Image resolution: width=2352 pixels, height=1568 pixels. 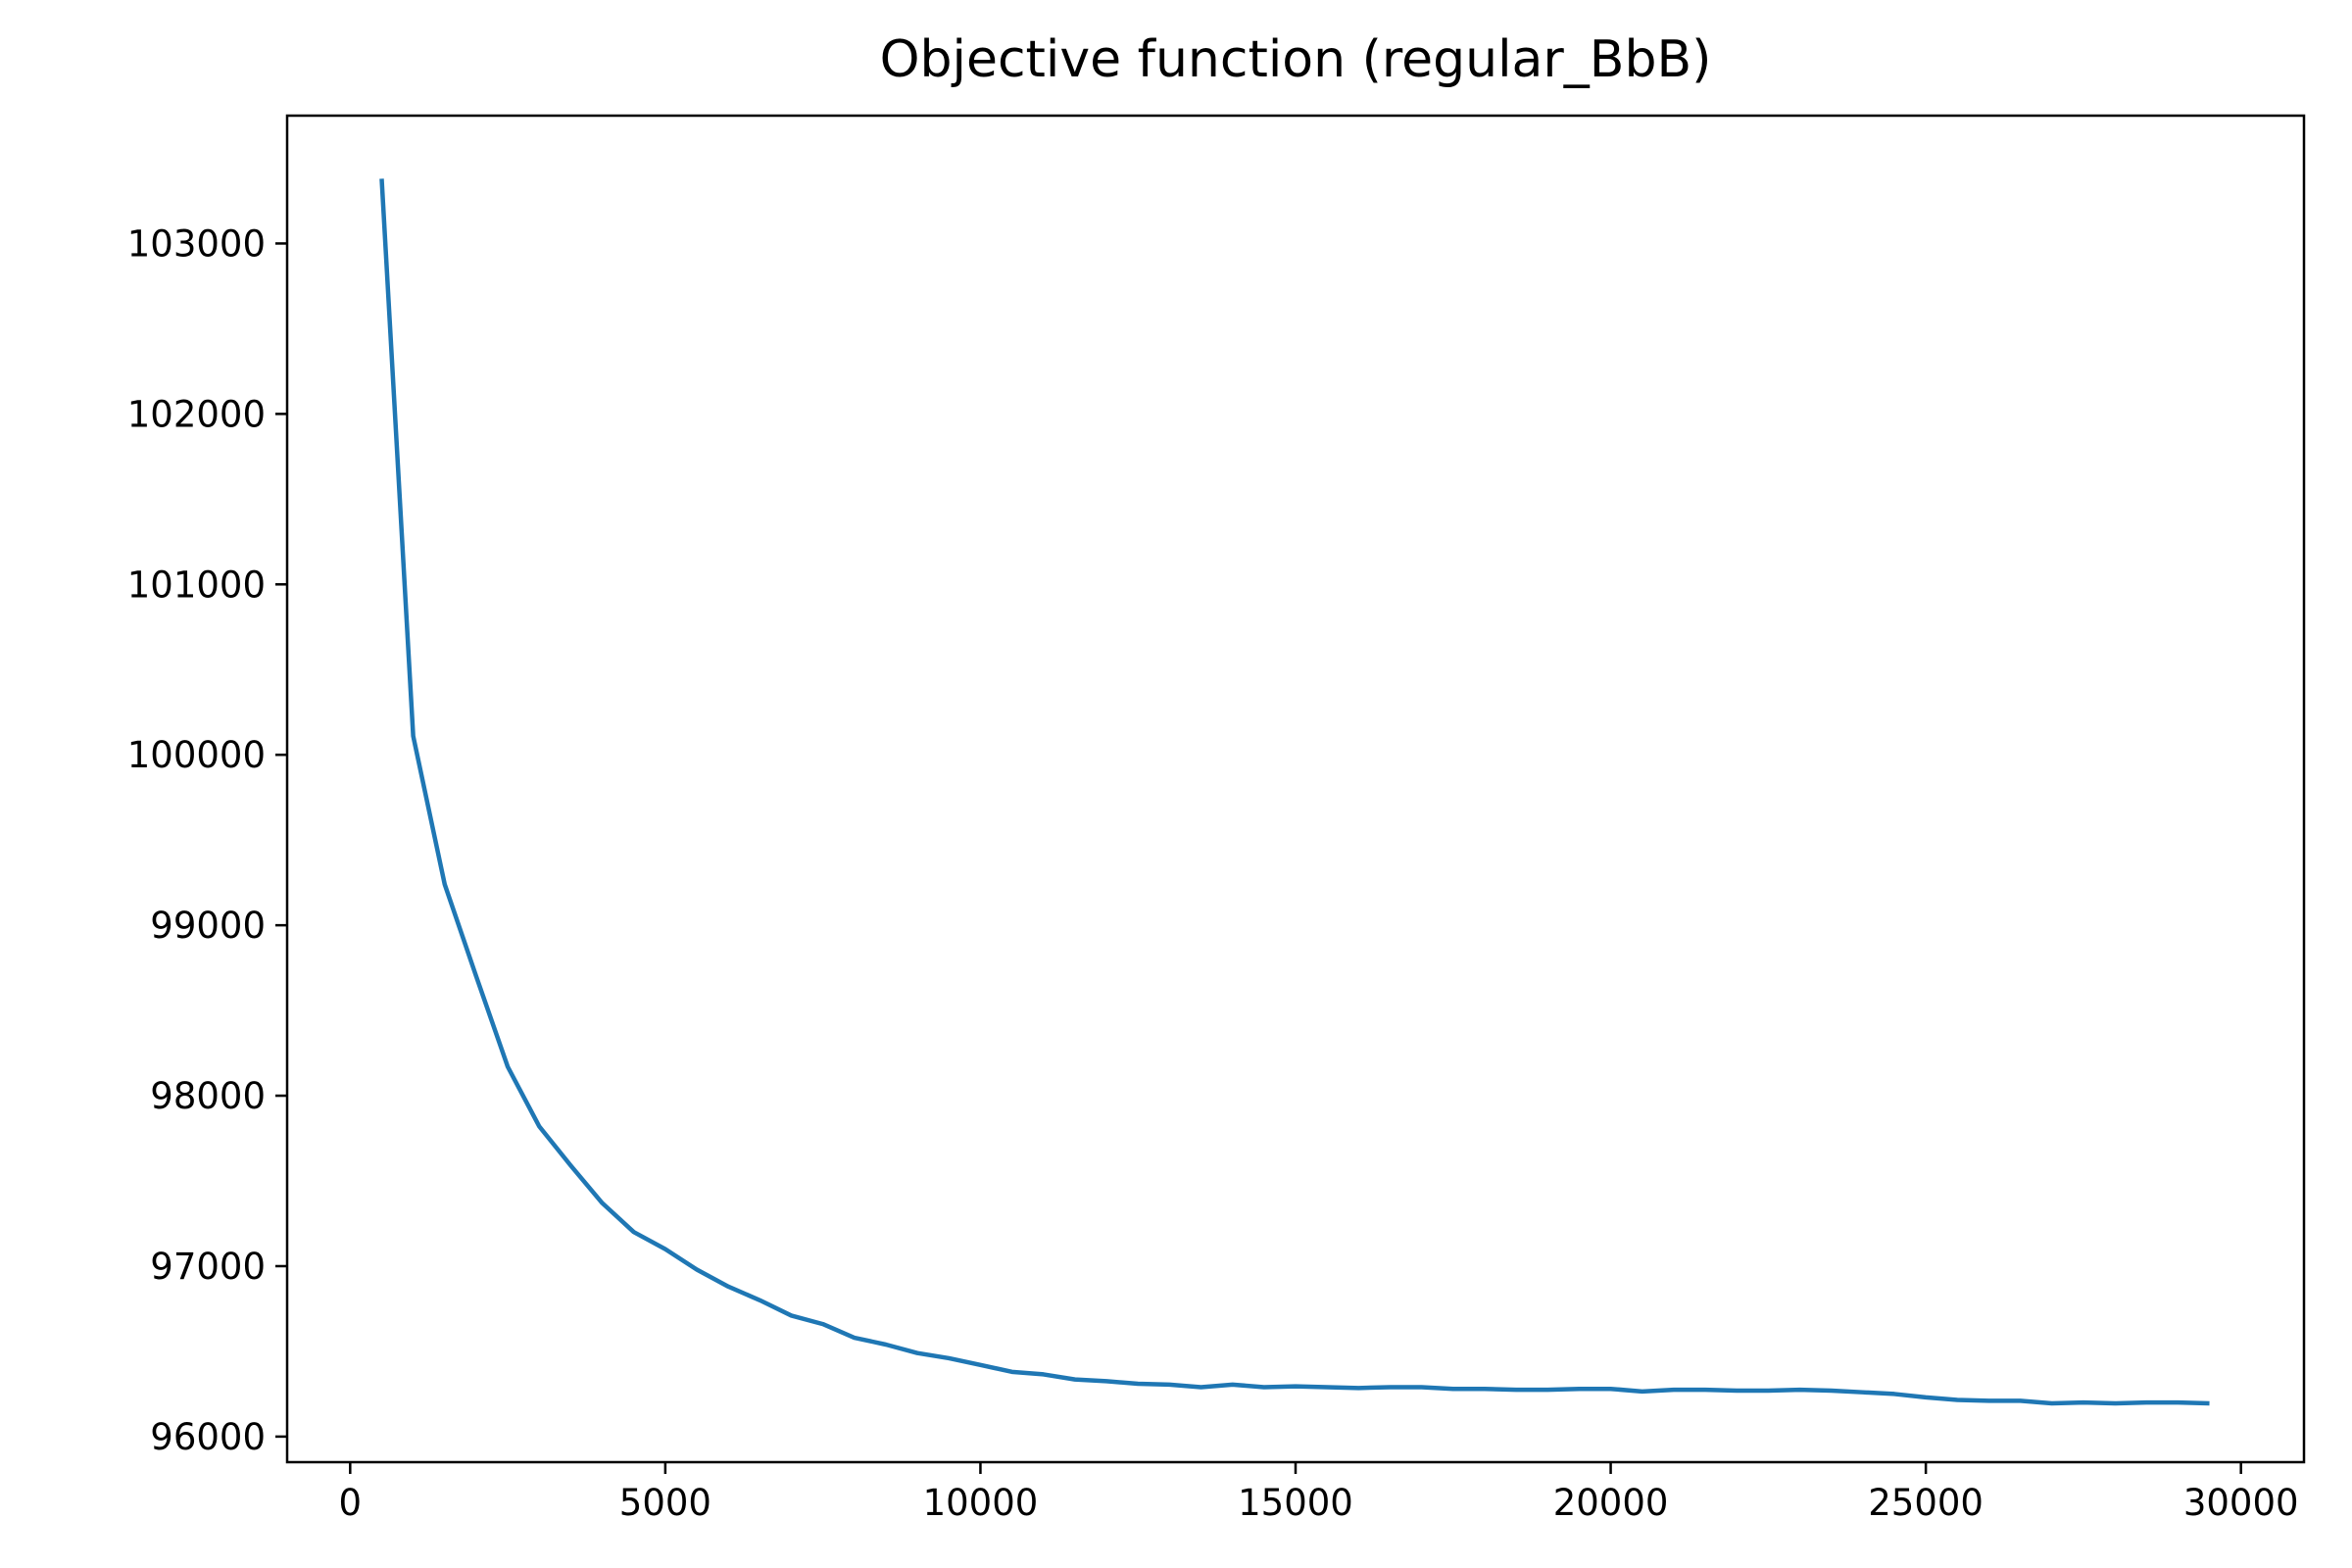 What do you see at coordinates (208, 1267) in the screenshot?
I see `y-tick-label: 97000` at bounding box center [208, 1267].